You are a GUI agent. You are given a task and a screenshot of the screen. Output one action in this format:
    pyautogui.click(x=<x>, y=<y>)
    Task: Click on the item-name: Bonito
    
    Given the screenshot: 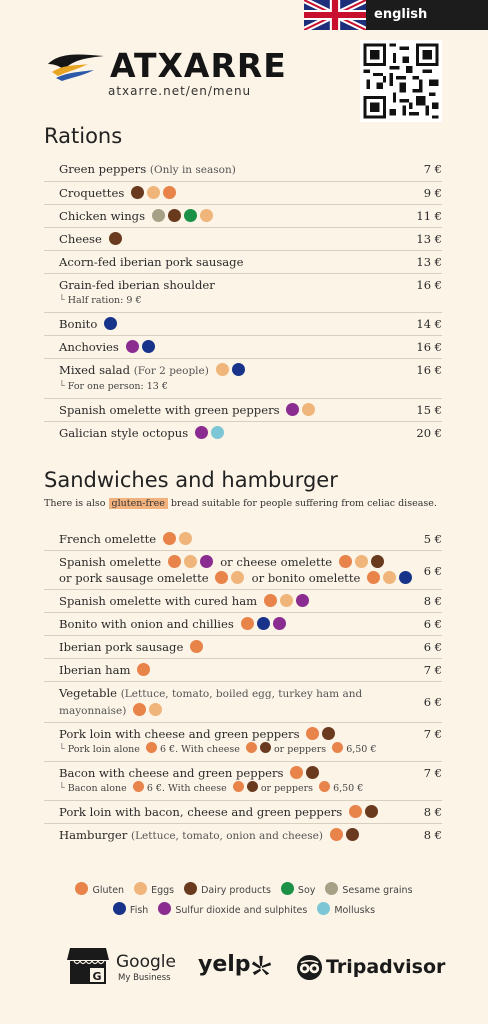 What is the action you would take?
    pyautogui.click(x=78, y=324)
    